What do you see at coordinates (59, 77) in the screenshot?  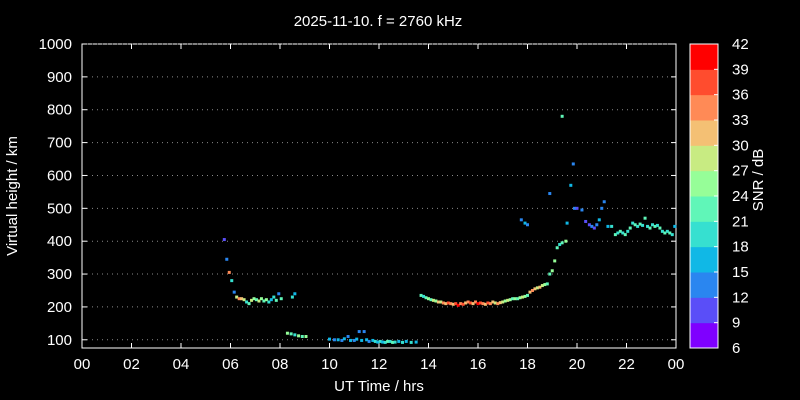 I see `y-tick-label: 900` at bounding box center [59, 77].